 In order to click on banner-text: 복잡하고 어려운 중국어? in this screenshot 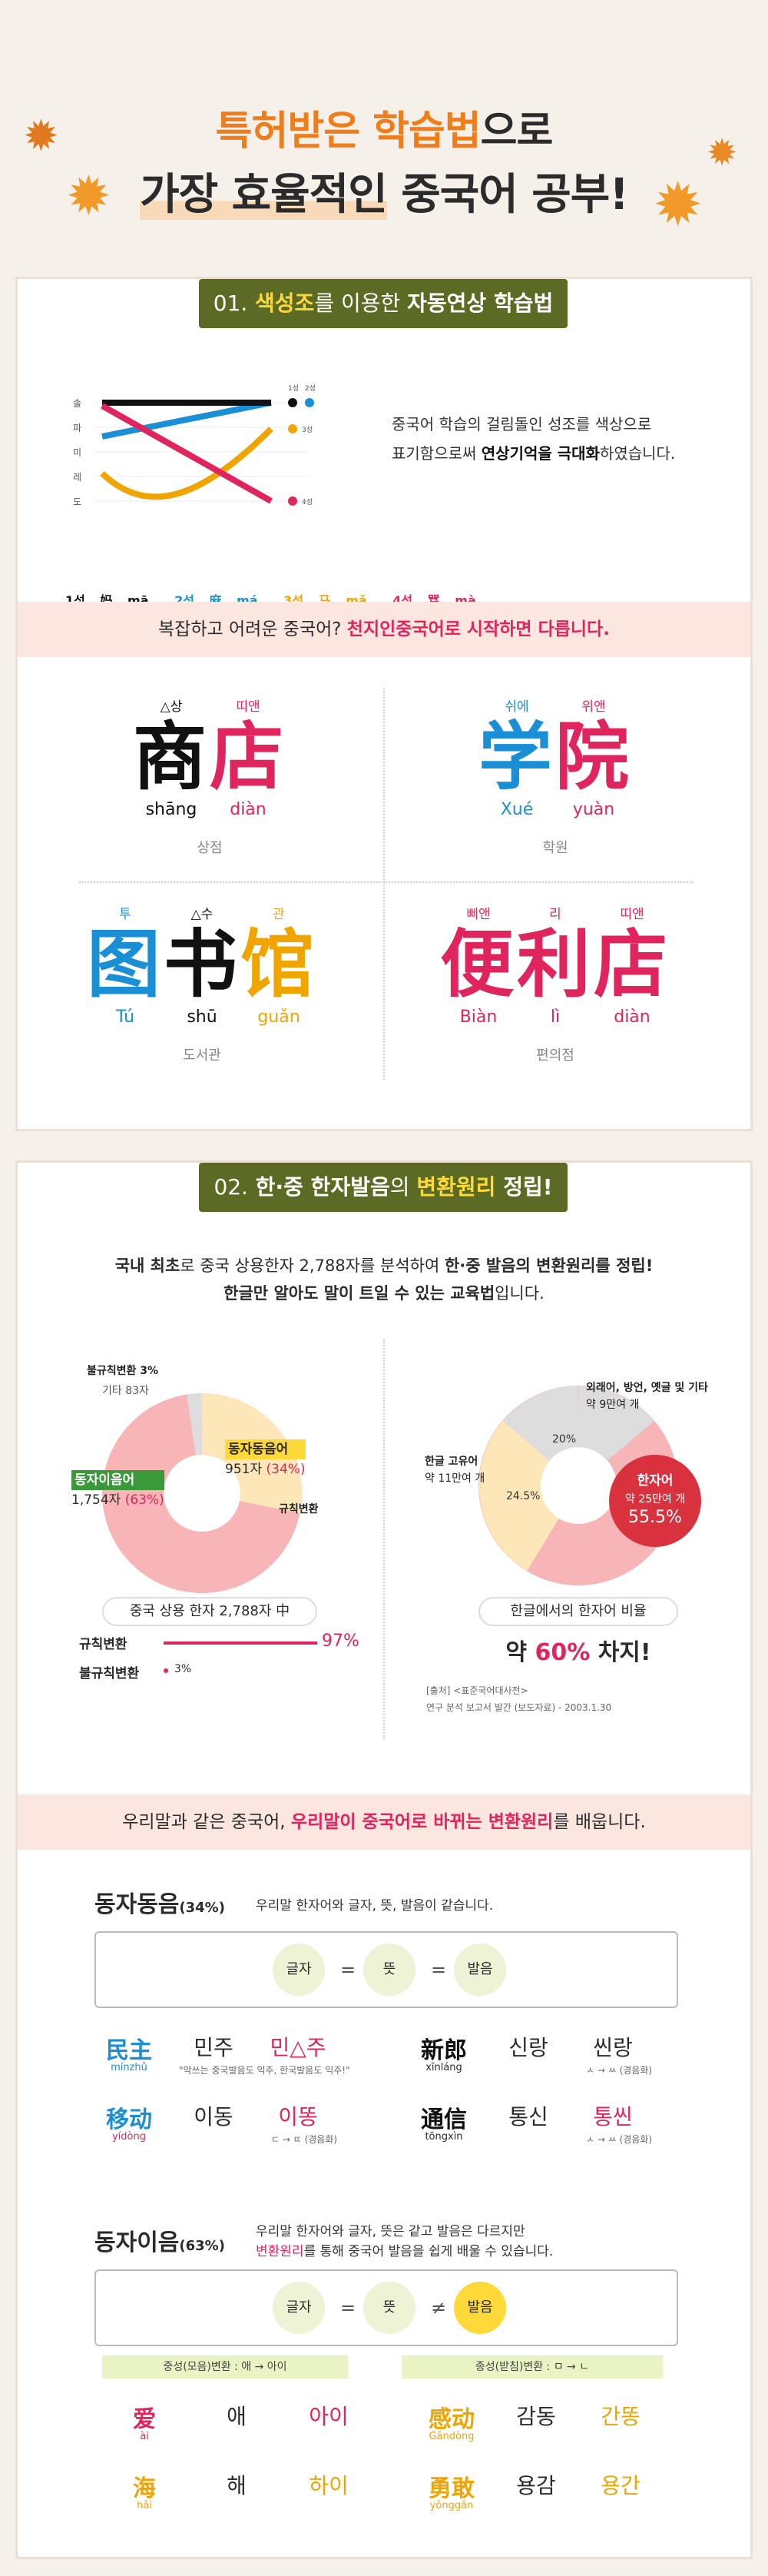, I will do `click(252, 629)`.